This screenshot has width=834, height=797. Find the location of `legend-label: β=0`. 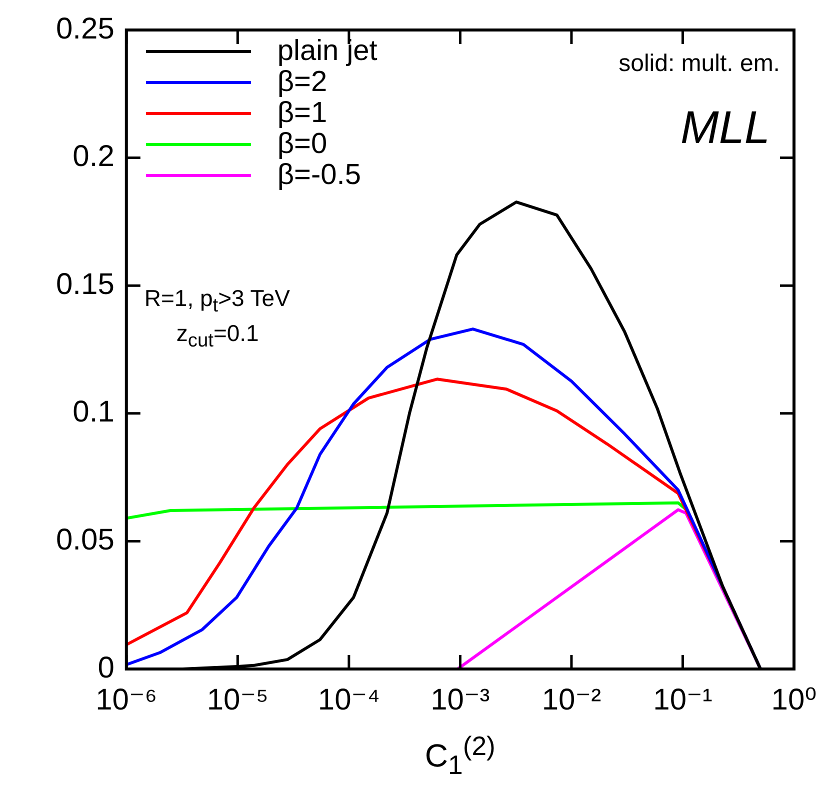

legend-label: β=0 is located at coordinates (302, 144).